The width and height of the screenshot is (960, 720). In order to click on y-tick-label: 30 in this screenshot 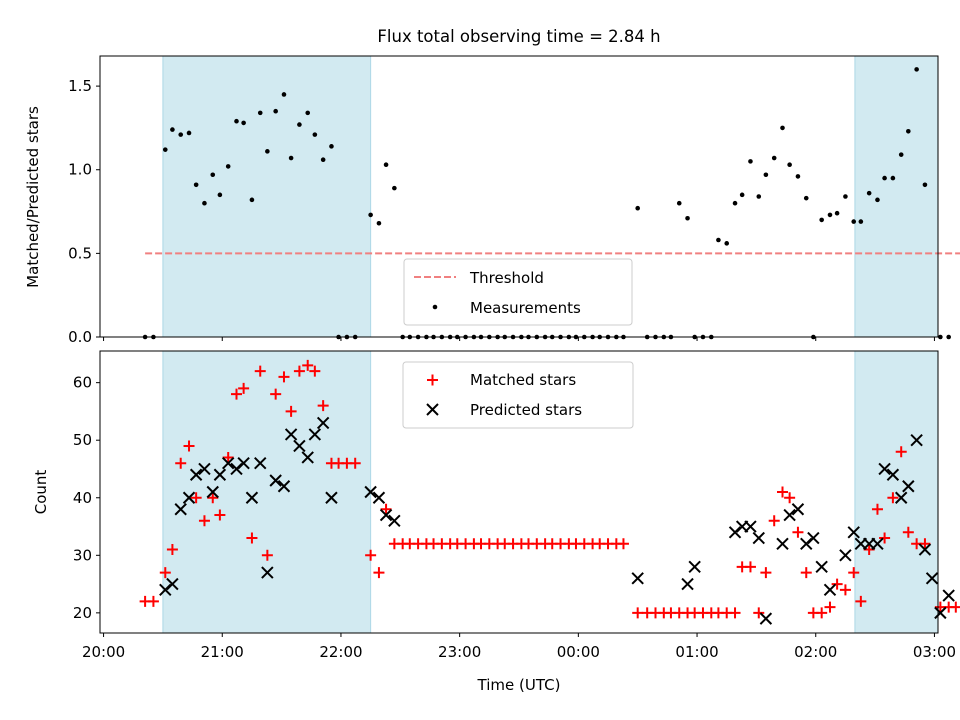, I will do `click(82, 555)`.